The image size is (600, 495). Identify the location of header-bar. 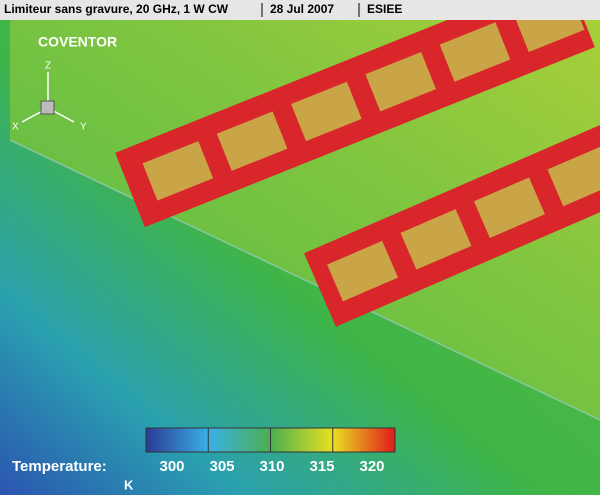
(300, 10).